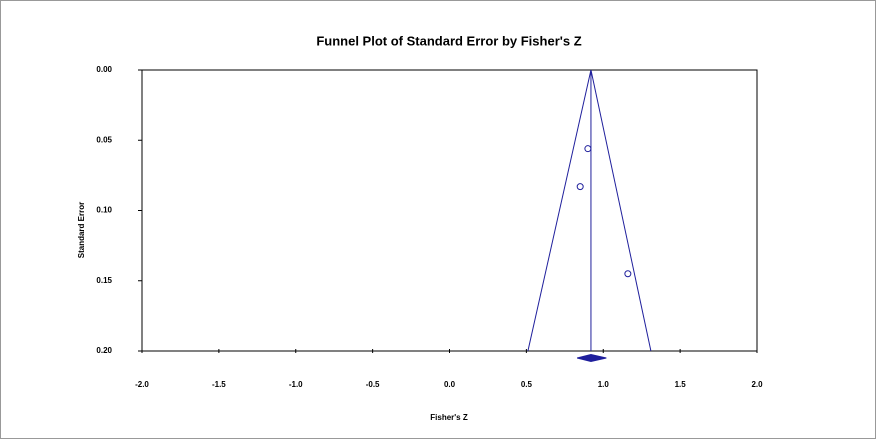 The height and width of the screenshot is (439, 876). Describe the element at coordinates (104, 350) in the screenshot. I see `y-tick-label: 0.20` at that location.